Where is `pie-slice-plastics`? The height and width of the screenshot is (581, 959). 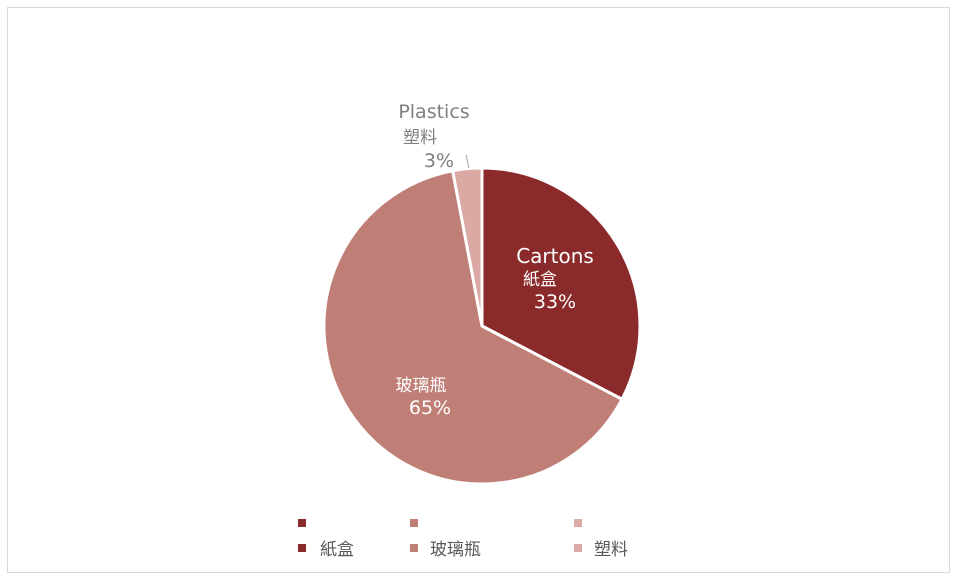 pie-slice-plastics is located at coordinates (467, 247).